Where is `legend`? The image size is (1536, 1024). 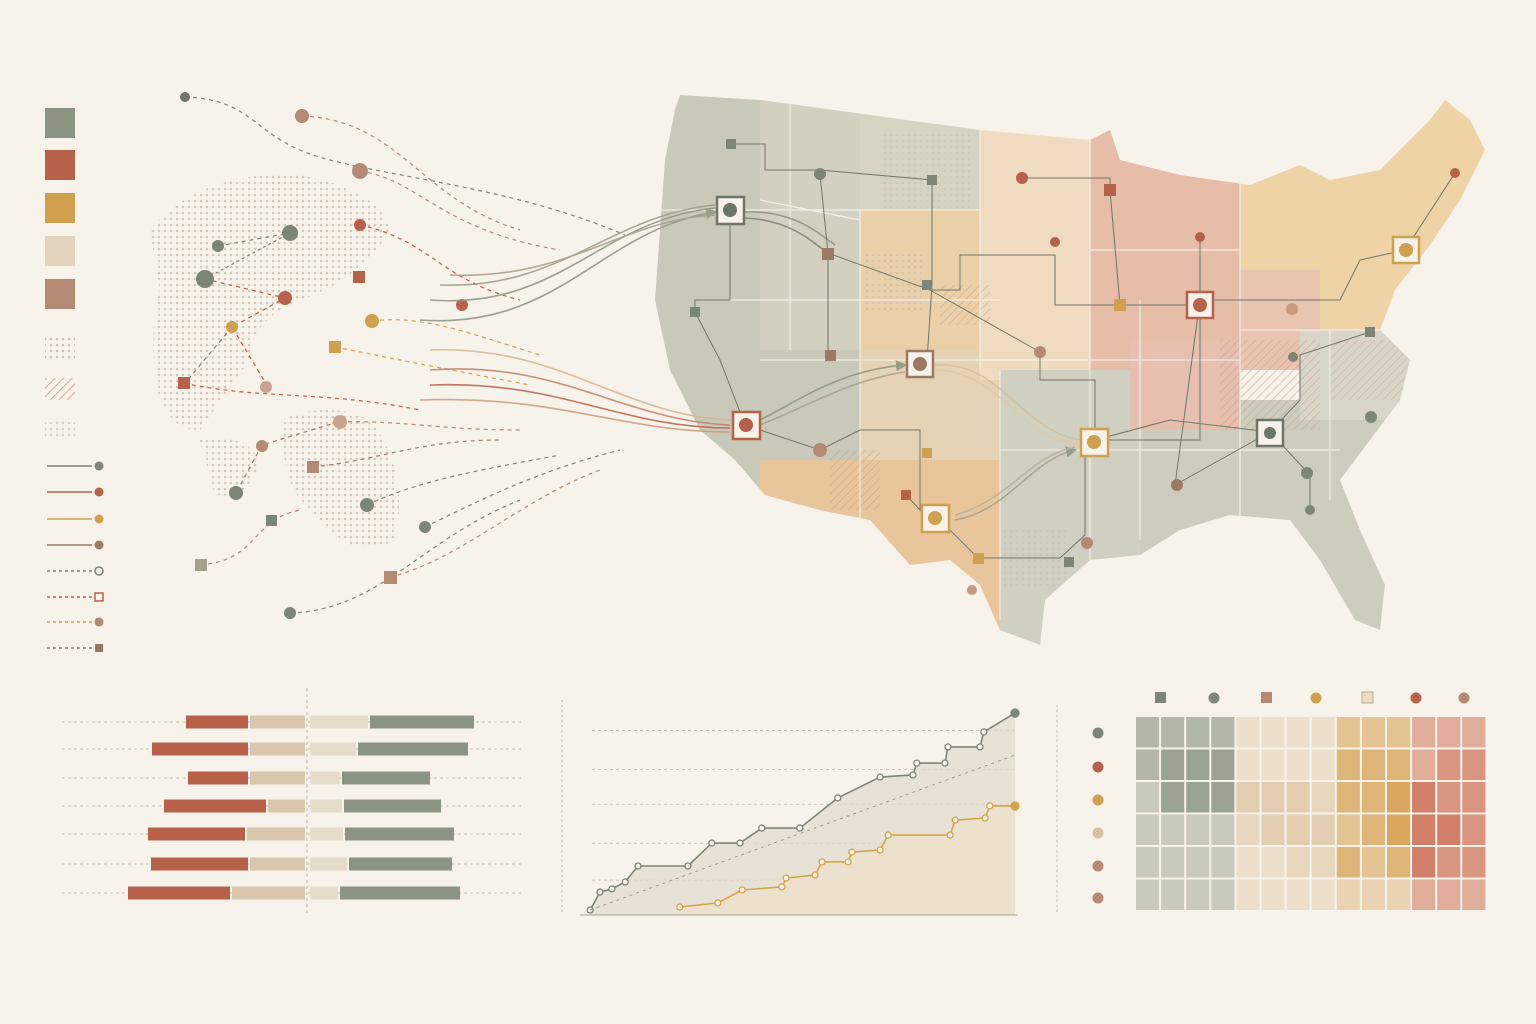 legend is located at coordinates (74, 380).